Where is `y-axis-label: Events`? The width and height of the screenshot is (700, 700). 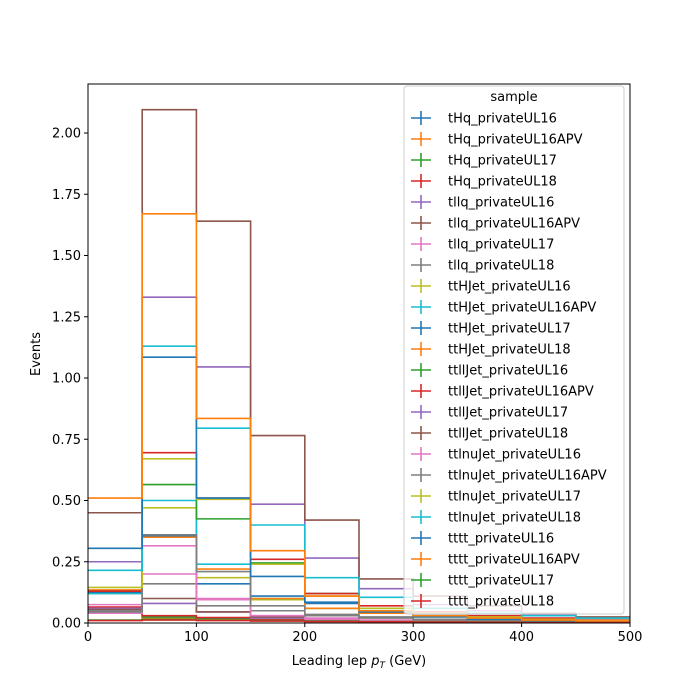 y-axis-label: Events is located at coordinates (36, 354).